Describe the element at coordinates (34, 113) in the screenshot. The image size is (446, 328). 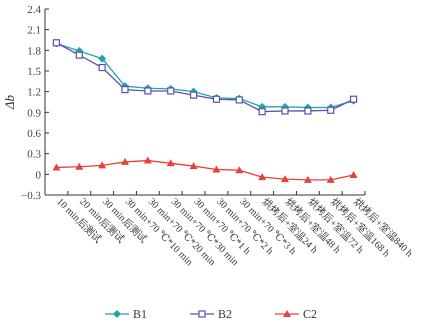
I see `y-tick-label: 0.9` at that location.